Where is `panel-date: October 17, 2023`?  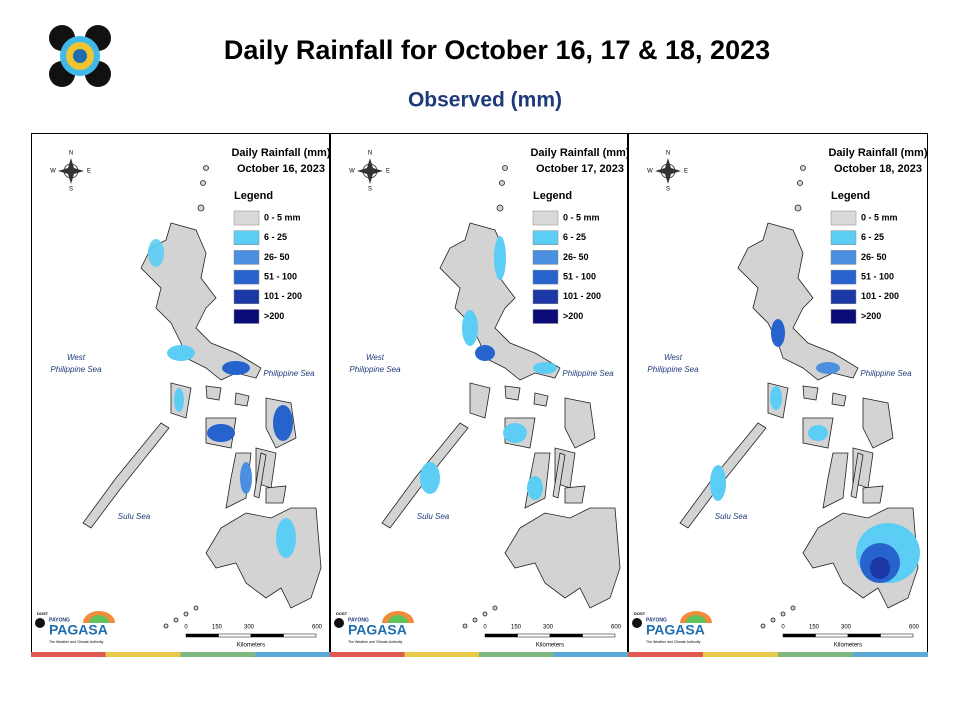
panel-date: October 17, 2023 is located at coordinates (580, 169).